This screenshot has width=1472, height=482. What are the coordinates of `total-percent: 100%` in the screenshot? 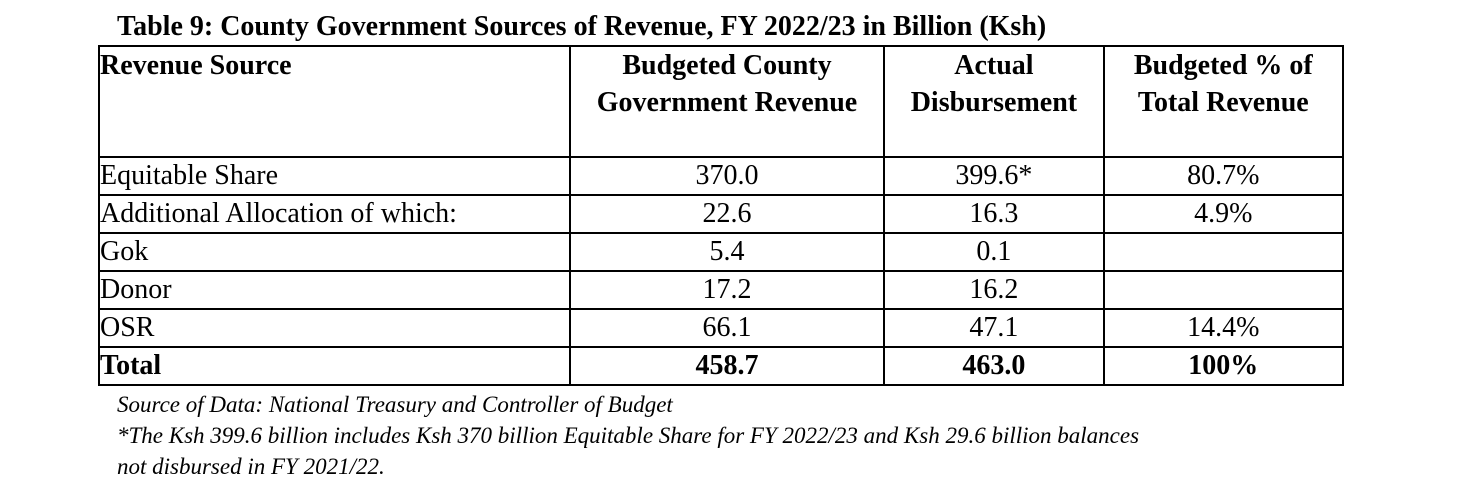 It's located at (1223, 366).